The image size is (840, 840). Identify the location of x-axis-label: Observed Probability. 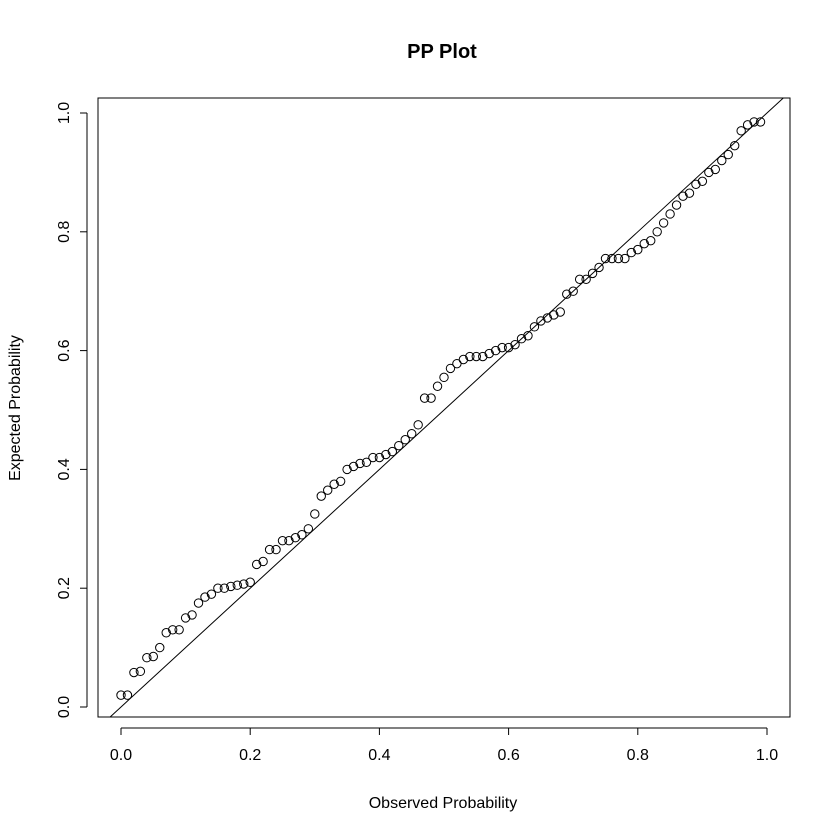
(443, 803).